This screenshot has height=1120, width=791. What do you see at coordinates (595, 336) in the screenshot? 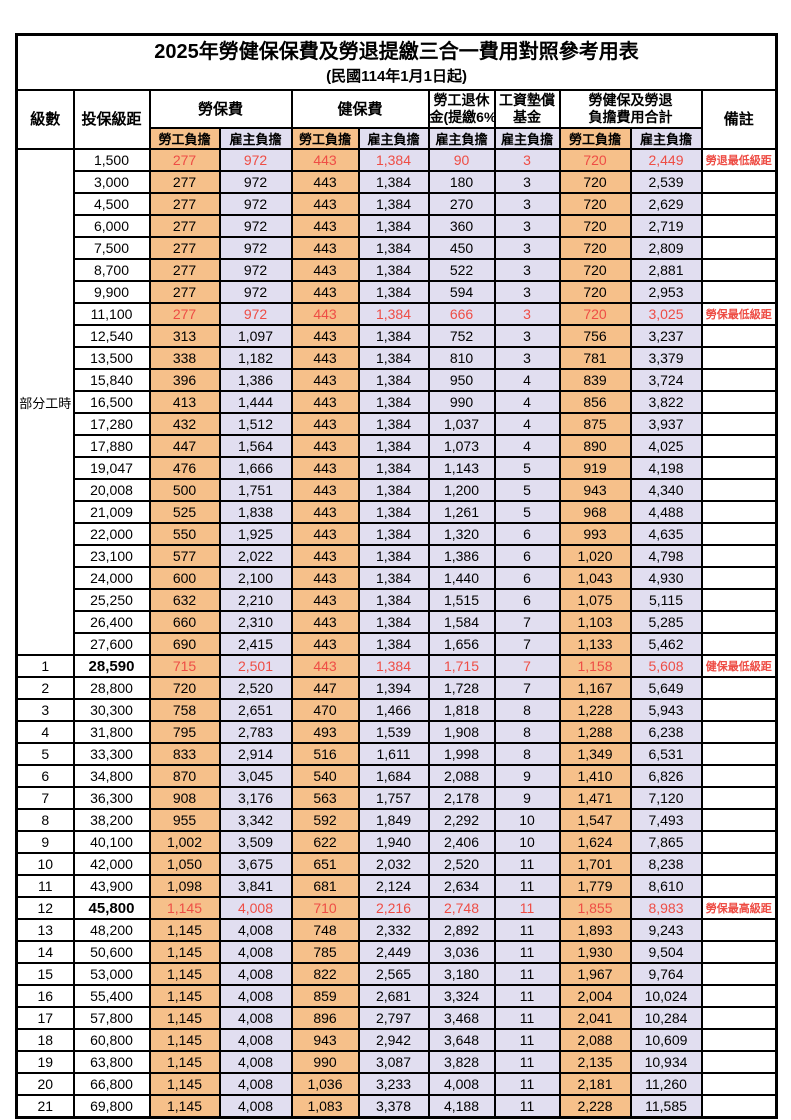
I see `fee-cell: 756` at bounding box center [595, 336].